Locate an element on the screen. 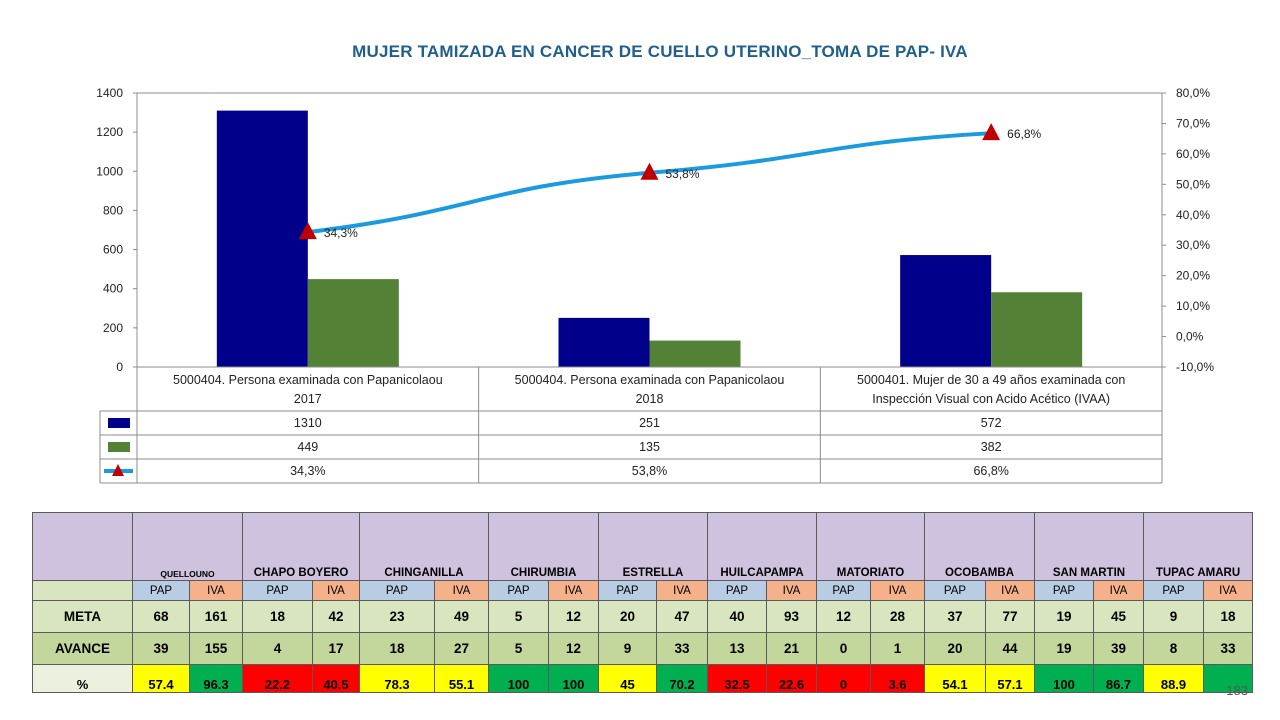 The width and height of the screenshot is (1280, 720). category-label: 2017 is located at coordinates (308, 399).